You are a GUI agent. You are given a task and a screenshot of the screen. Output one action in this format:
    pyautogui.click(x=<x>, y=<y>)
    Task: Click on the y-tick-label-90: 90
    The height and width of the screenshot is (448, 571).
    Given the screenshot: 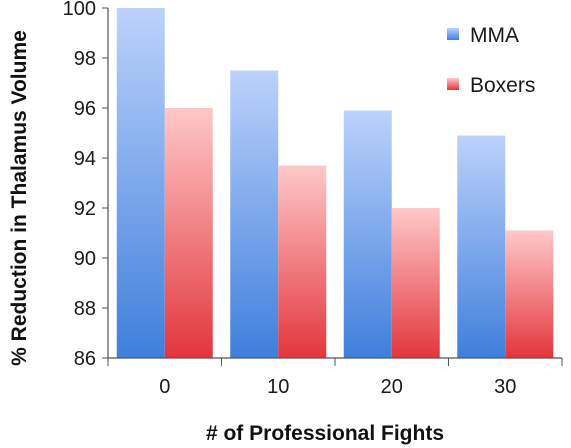 What is the action you would take?
    pyautogui.click(x=85, y=259)
    